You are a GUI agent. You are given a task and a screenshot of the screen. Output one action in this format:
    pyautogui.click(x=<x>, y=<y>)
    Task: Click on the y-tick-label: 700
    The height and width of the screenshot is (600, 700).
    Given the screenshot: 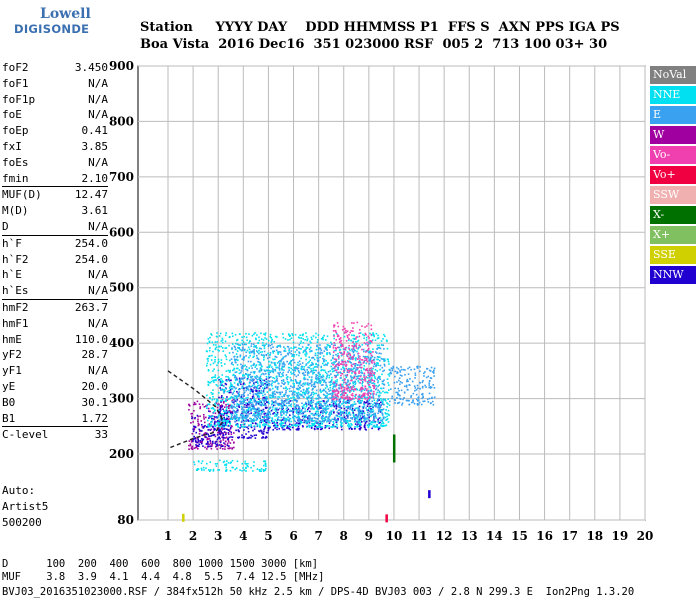 What is the action you would take?
    pyautogui.click(x=121, y=177)
    